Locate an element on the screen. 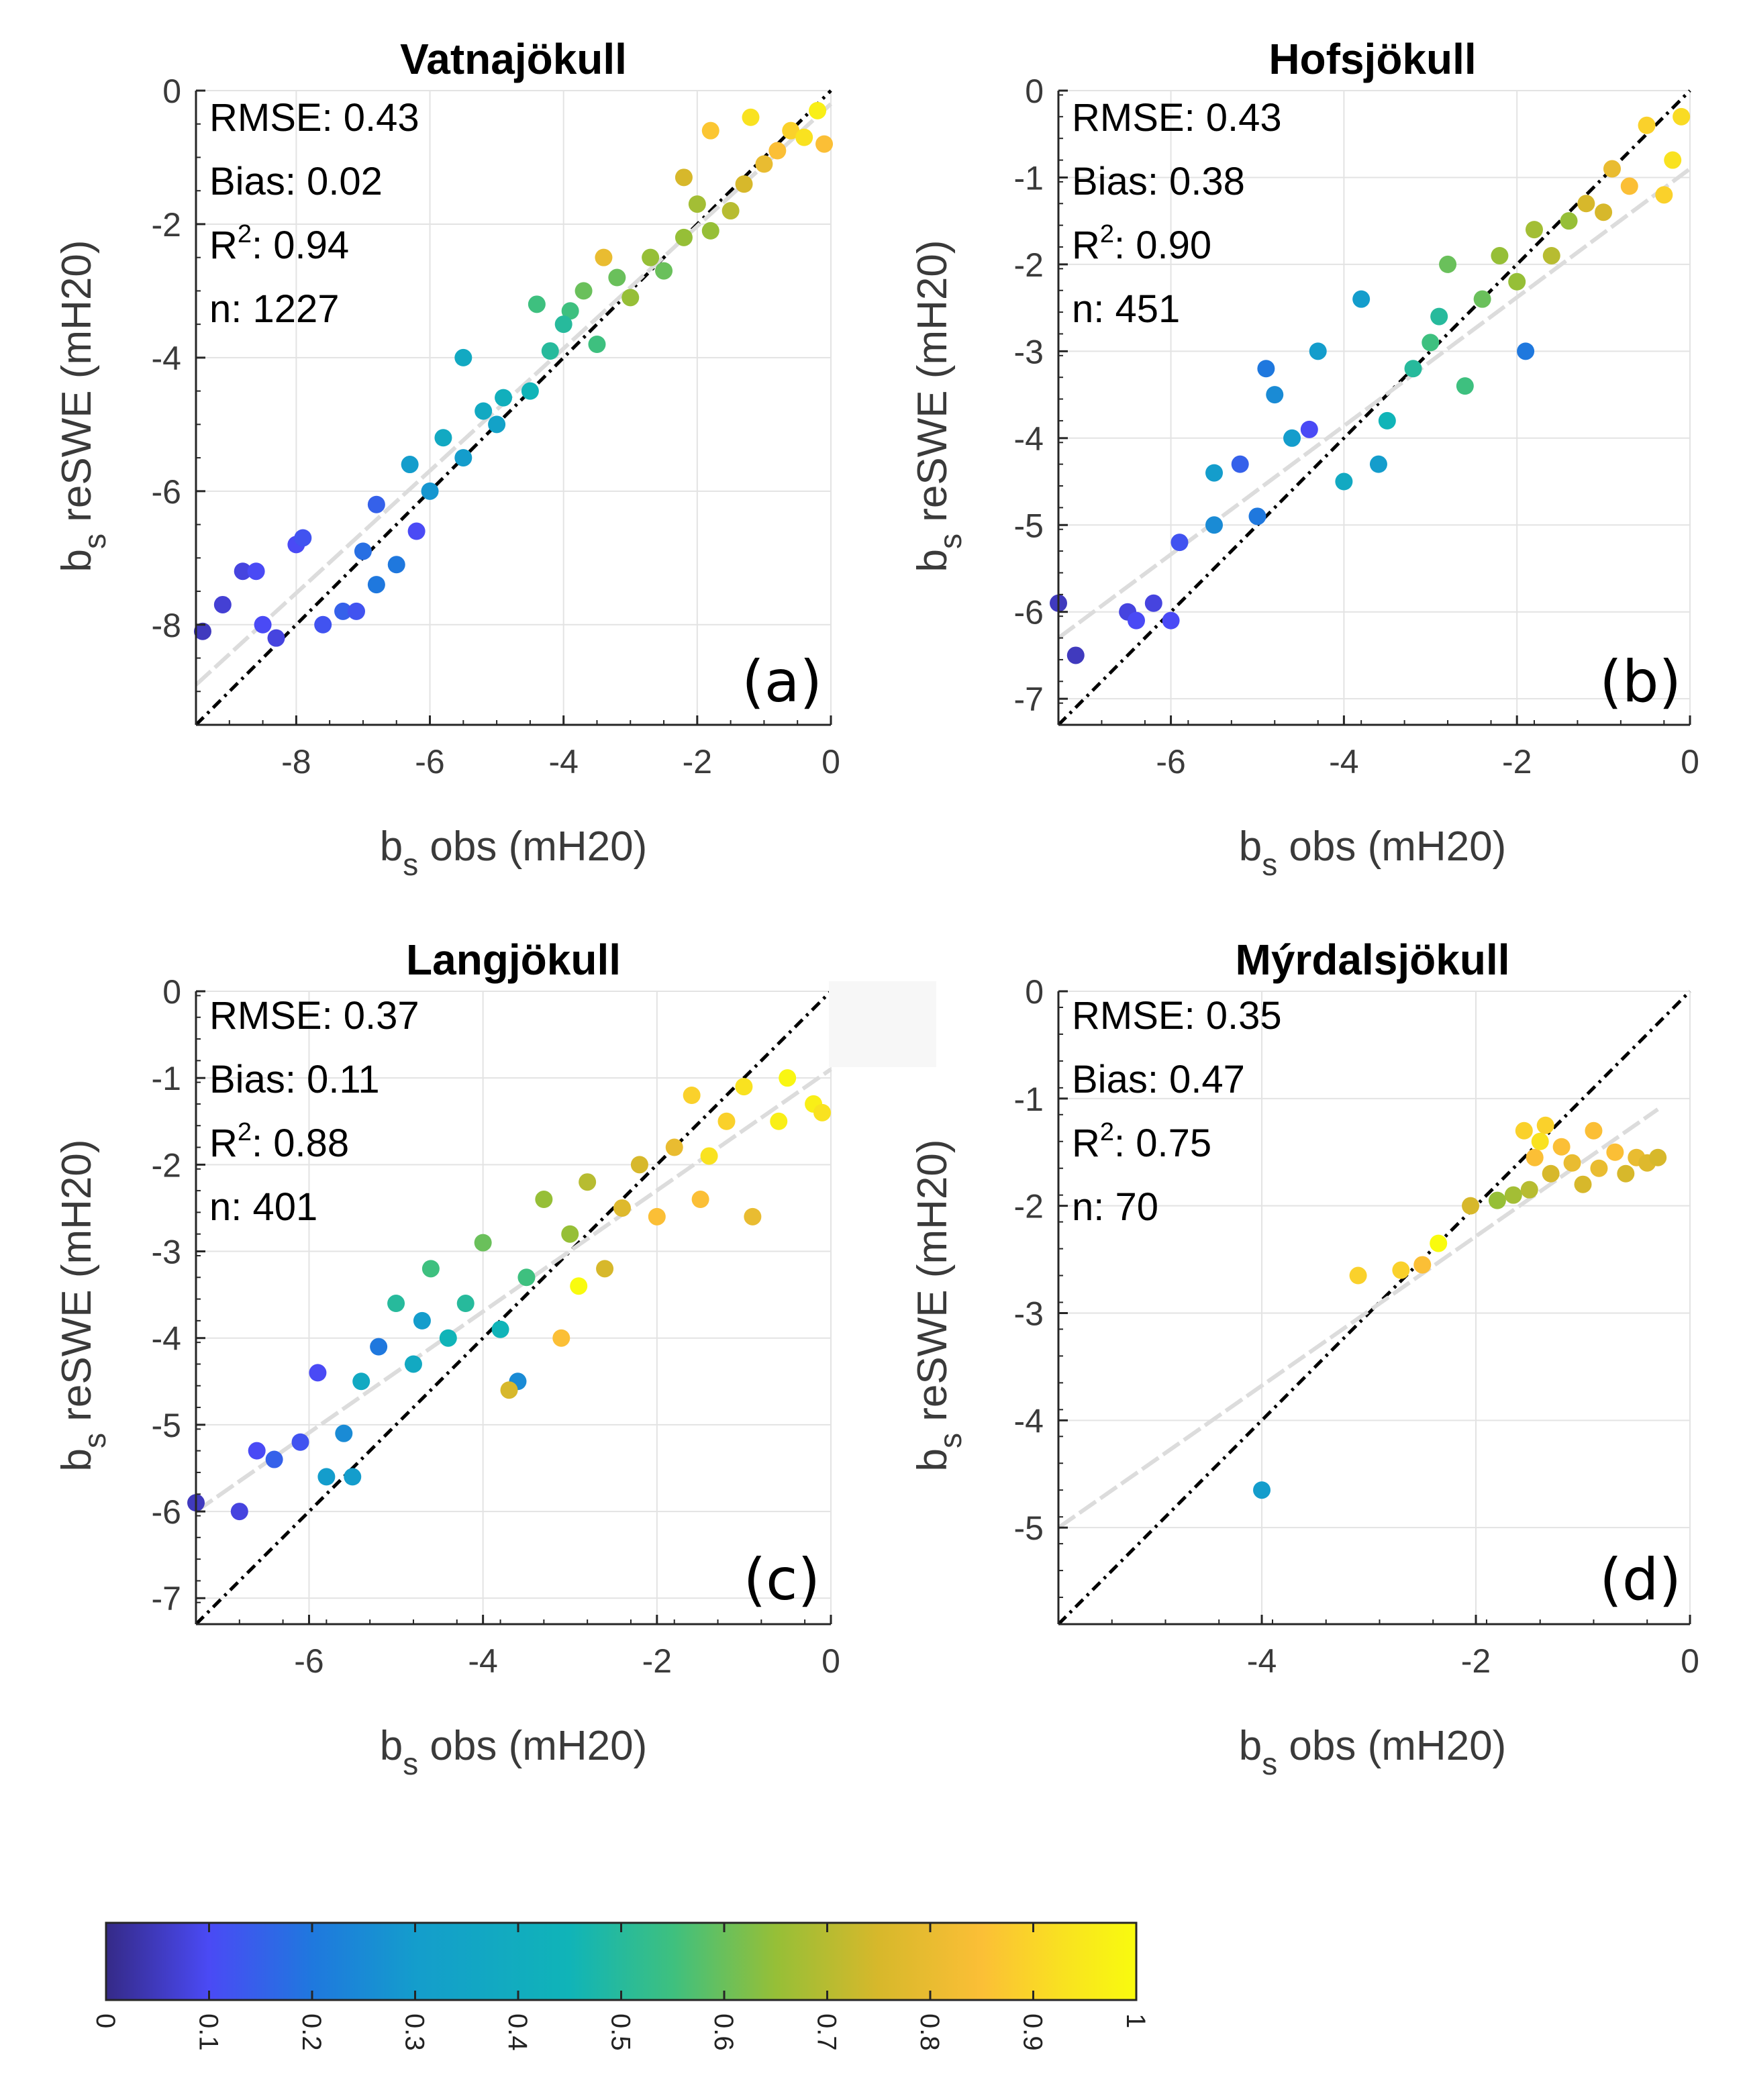 The height and width of the screenshot is (2100, 1743). colorbar-gradient is located at coordinates (621, 1961).